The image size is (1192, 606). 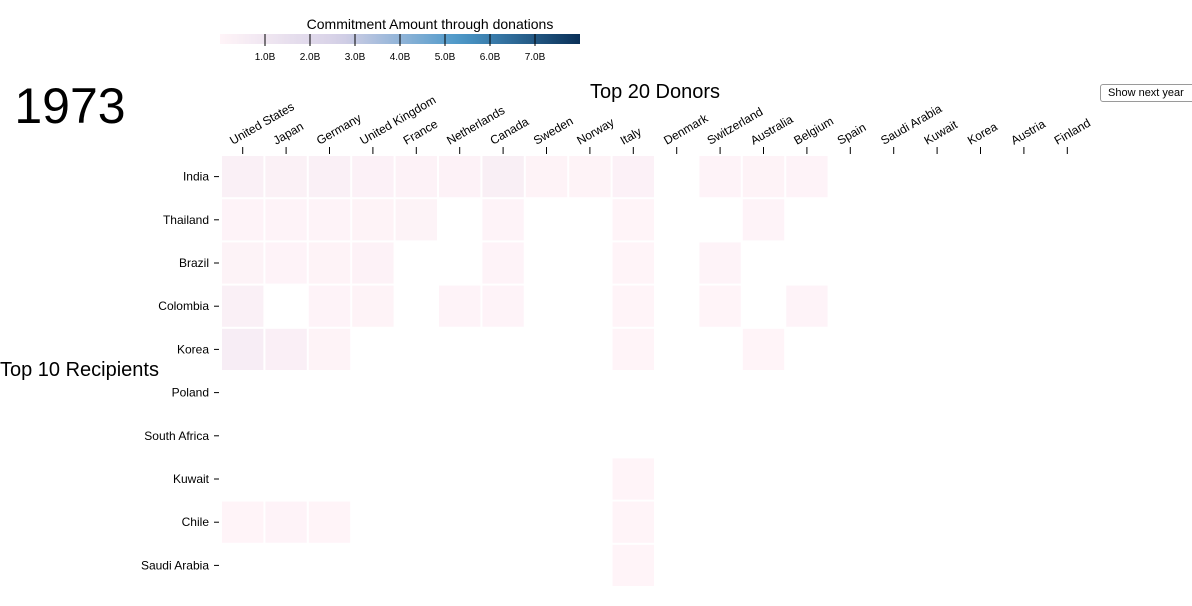 I want to click on heatmap-cell: Korea ← Australia: 20000000, so click(x=763, y=349).